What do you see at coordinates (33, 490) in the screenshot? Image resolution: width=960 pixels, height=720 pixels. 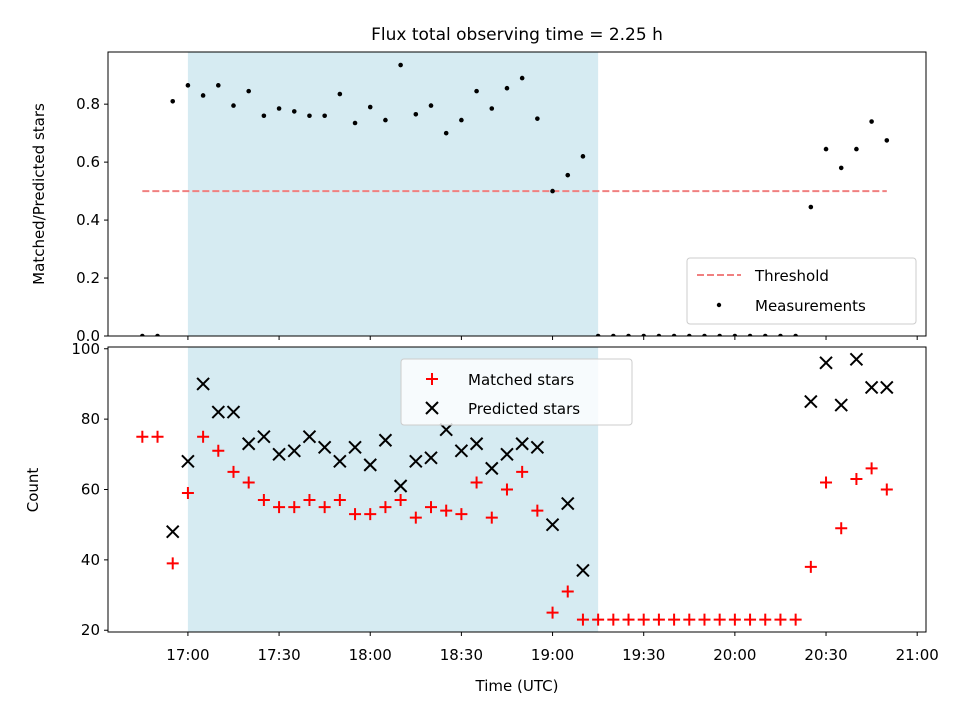 I see `bottom-y-axis-label: Count` at bounding box center [33, 490].